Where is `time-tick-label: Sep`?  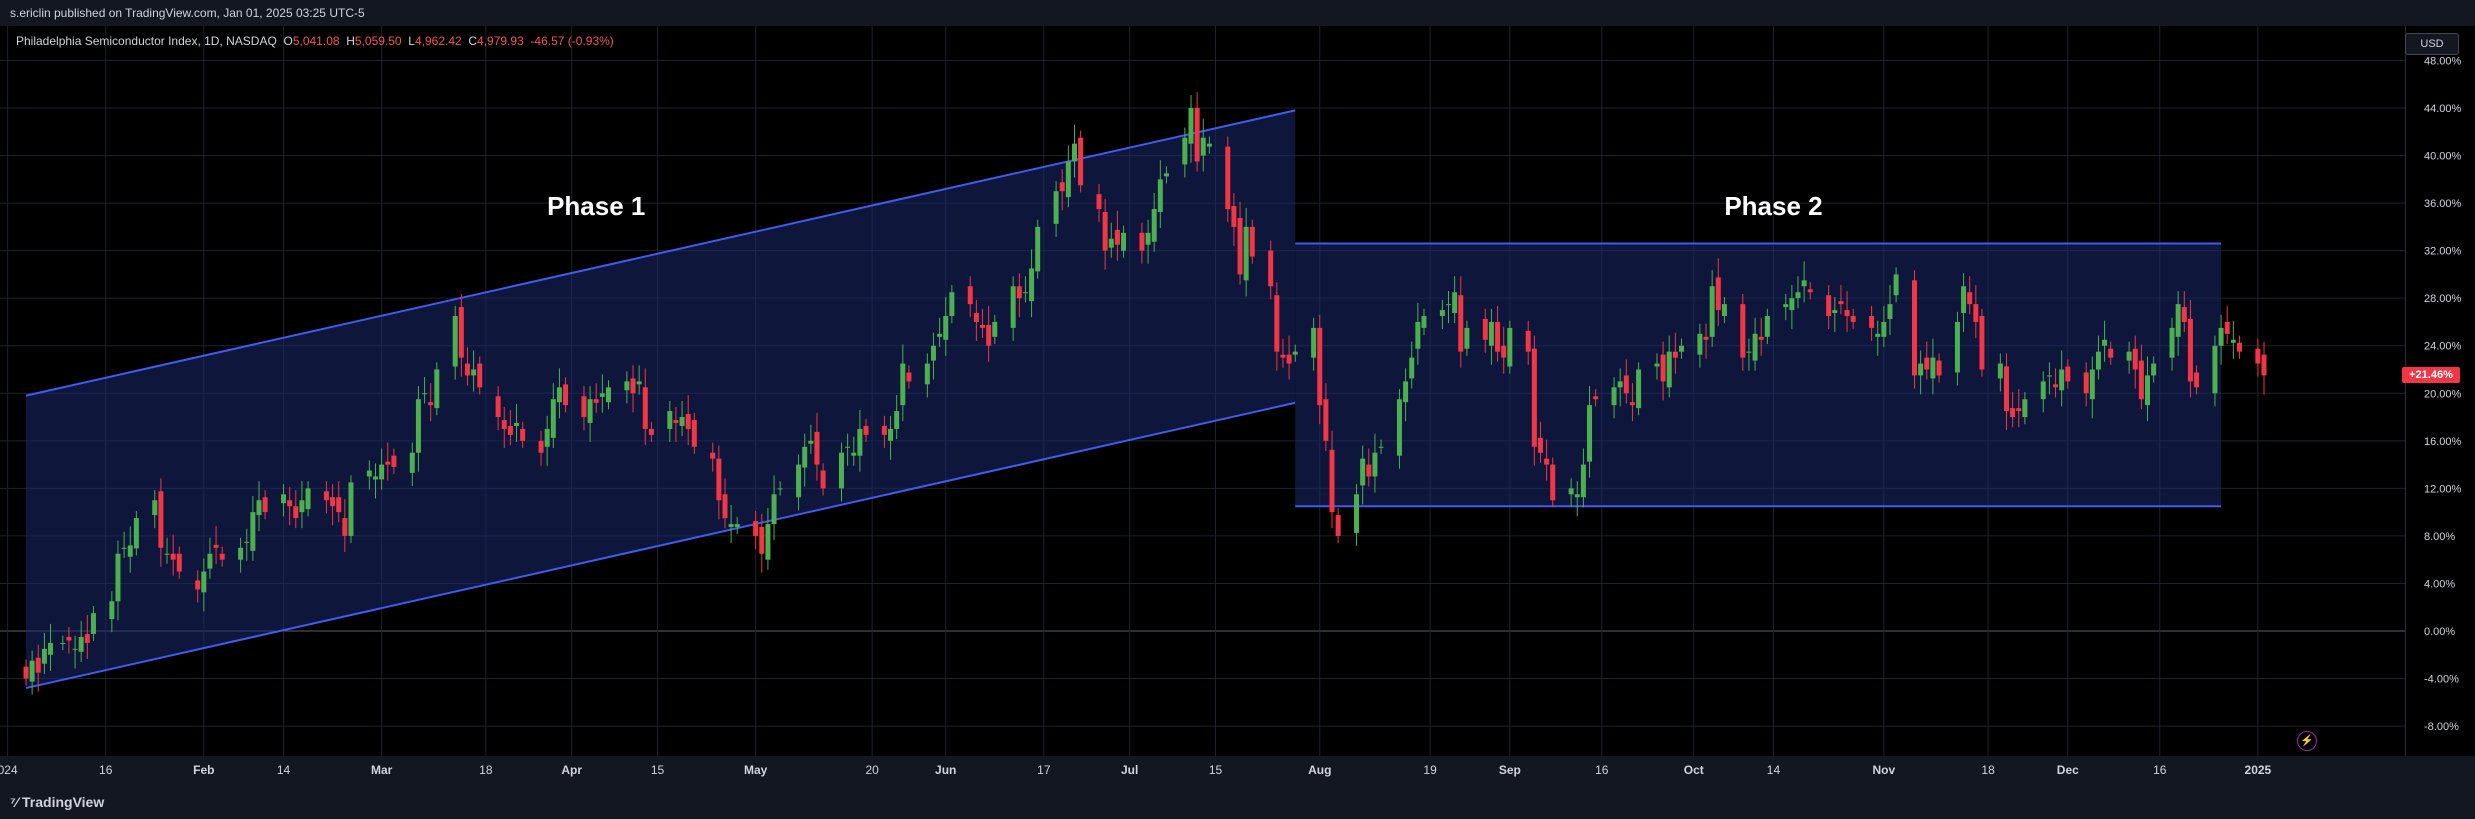 time-tick-label: Sep is located at coordinates (1510, 770).